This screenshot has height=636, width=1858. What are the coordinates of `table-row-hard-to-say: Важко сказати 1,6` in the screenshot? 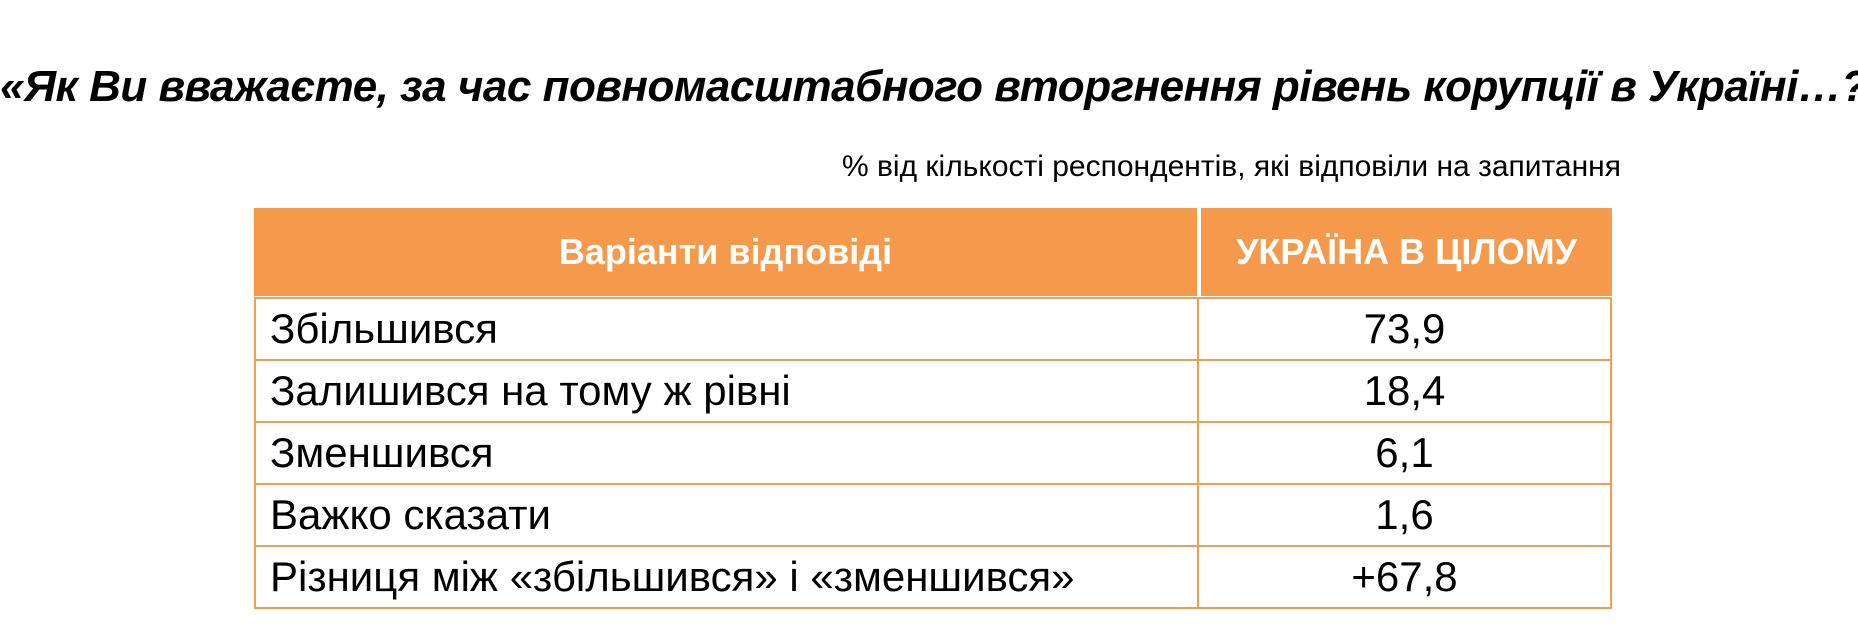 It's located at (933, 514).